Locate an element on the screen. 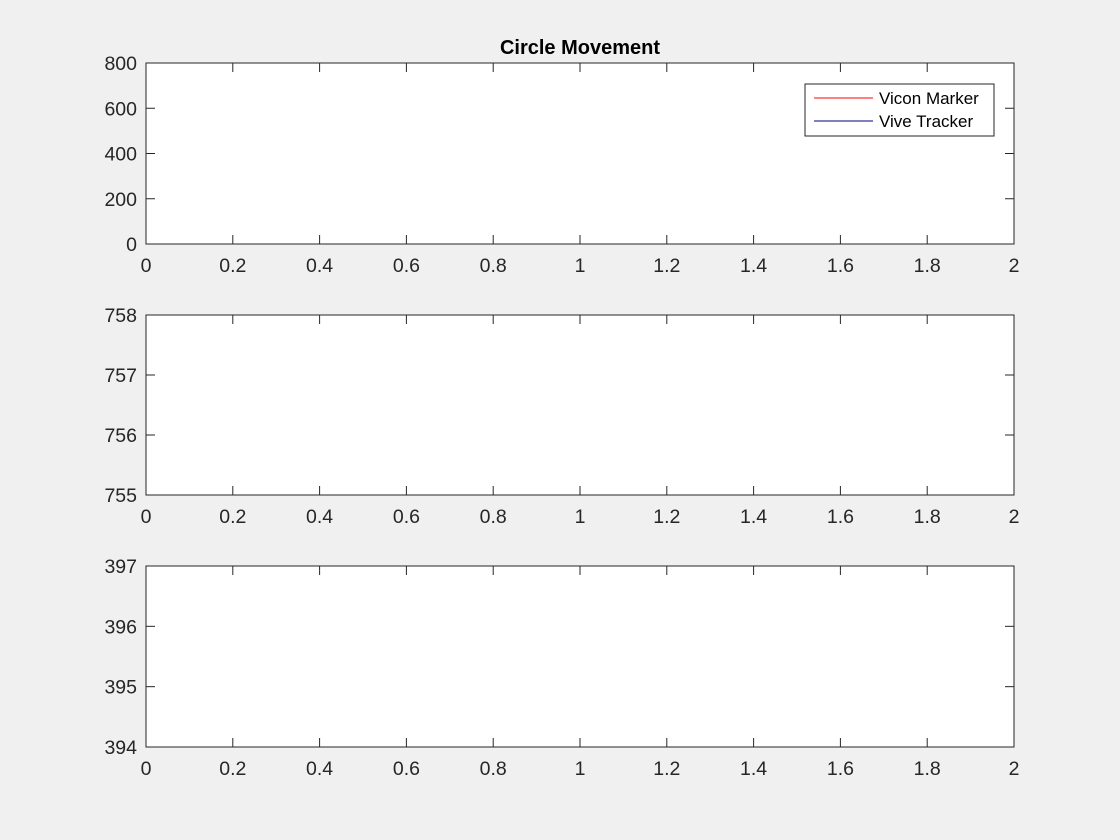  y-tick-label: 800 is located at coordinates (120, 64).